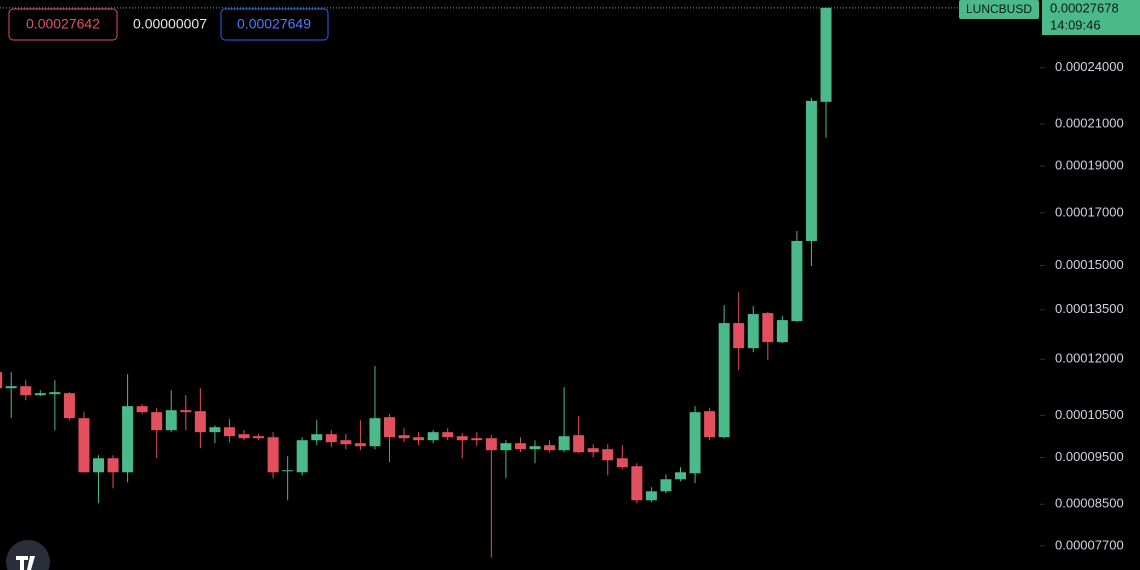  Describe the element at coordinates (1089, 503) in the screenshot. I see `y-tick-label: 0.00008500` at that location.